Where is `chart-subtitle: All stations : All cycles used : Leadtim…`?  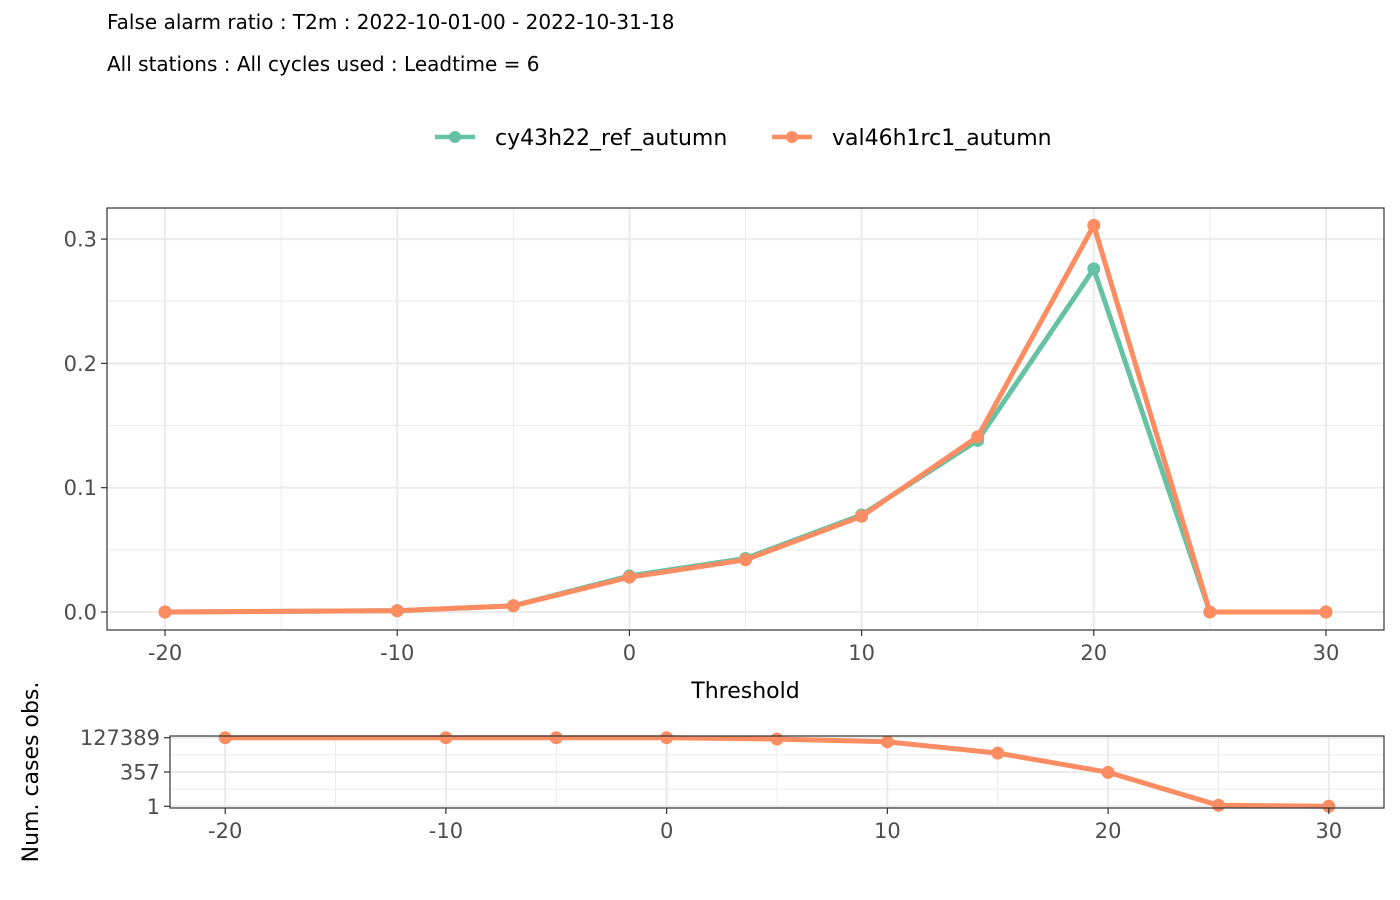 chart-subtitle: All stations : All cycles used : Leadtim… is located at coordinates (323, 64).